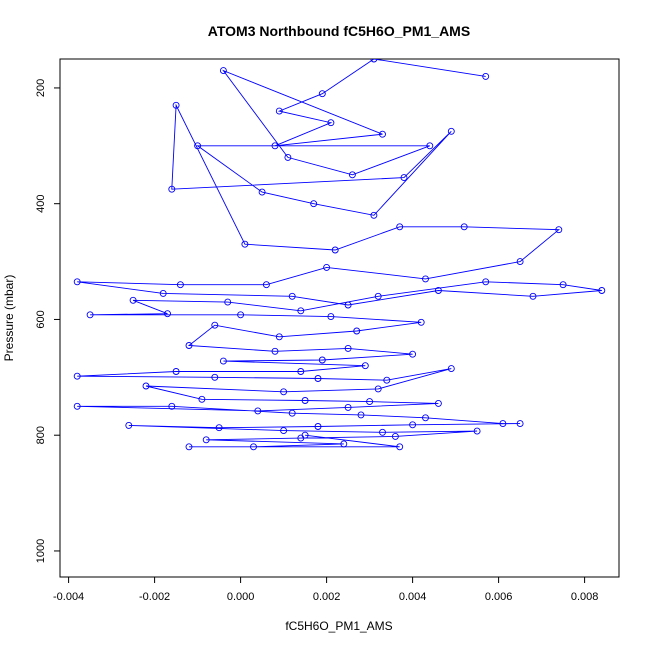  I want to click on x-tick-label: 0.002, so click(327, 597).